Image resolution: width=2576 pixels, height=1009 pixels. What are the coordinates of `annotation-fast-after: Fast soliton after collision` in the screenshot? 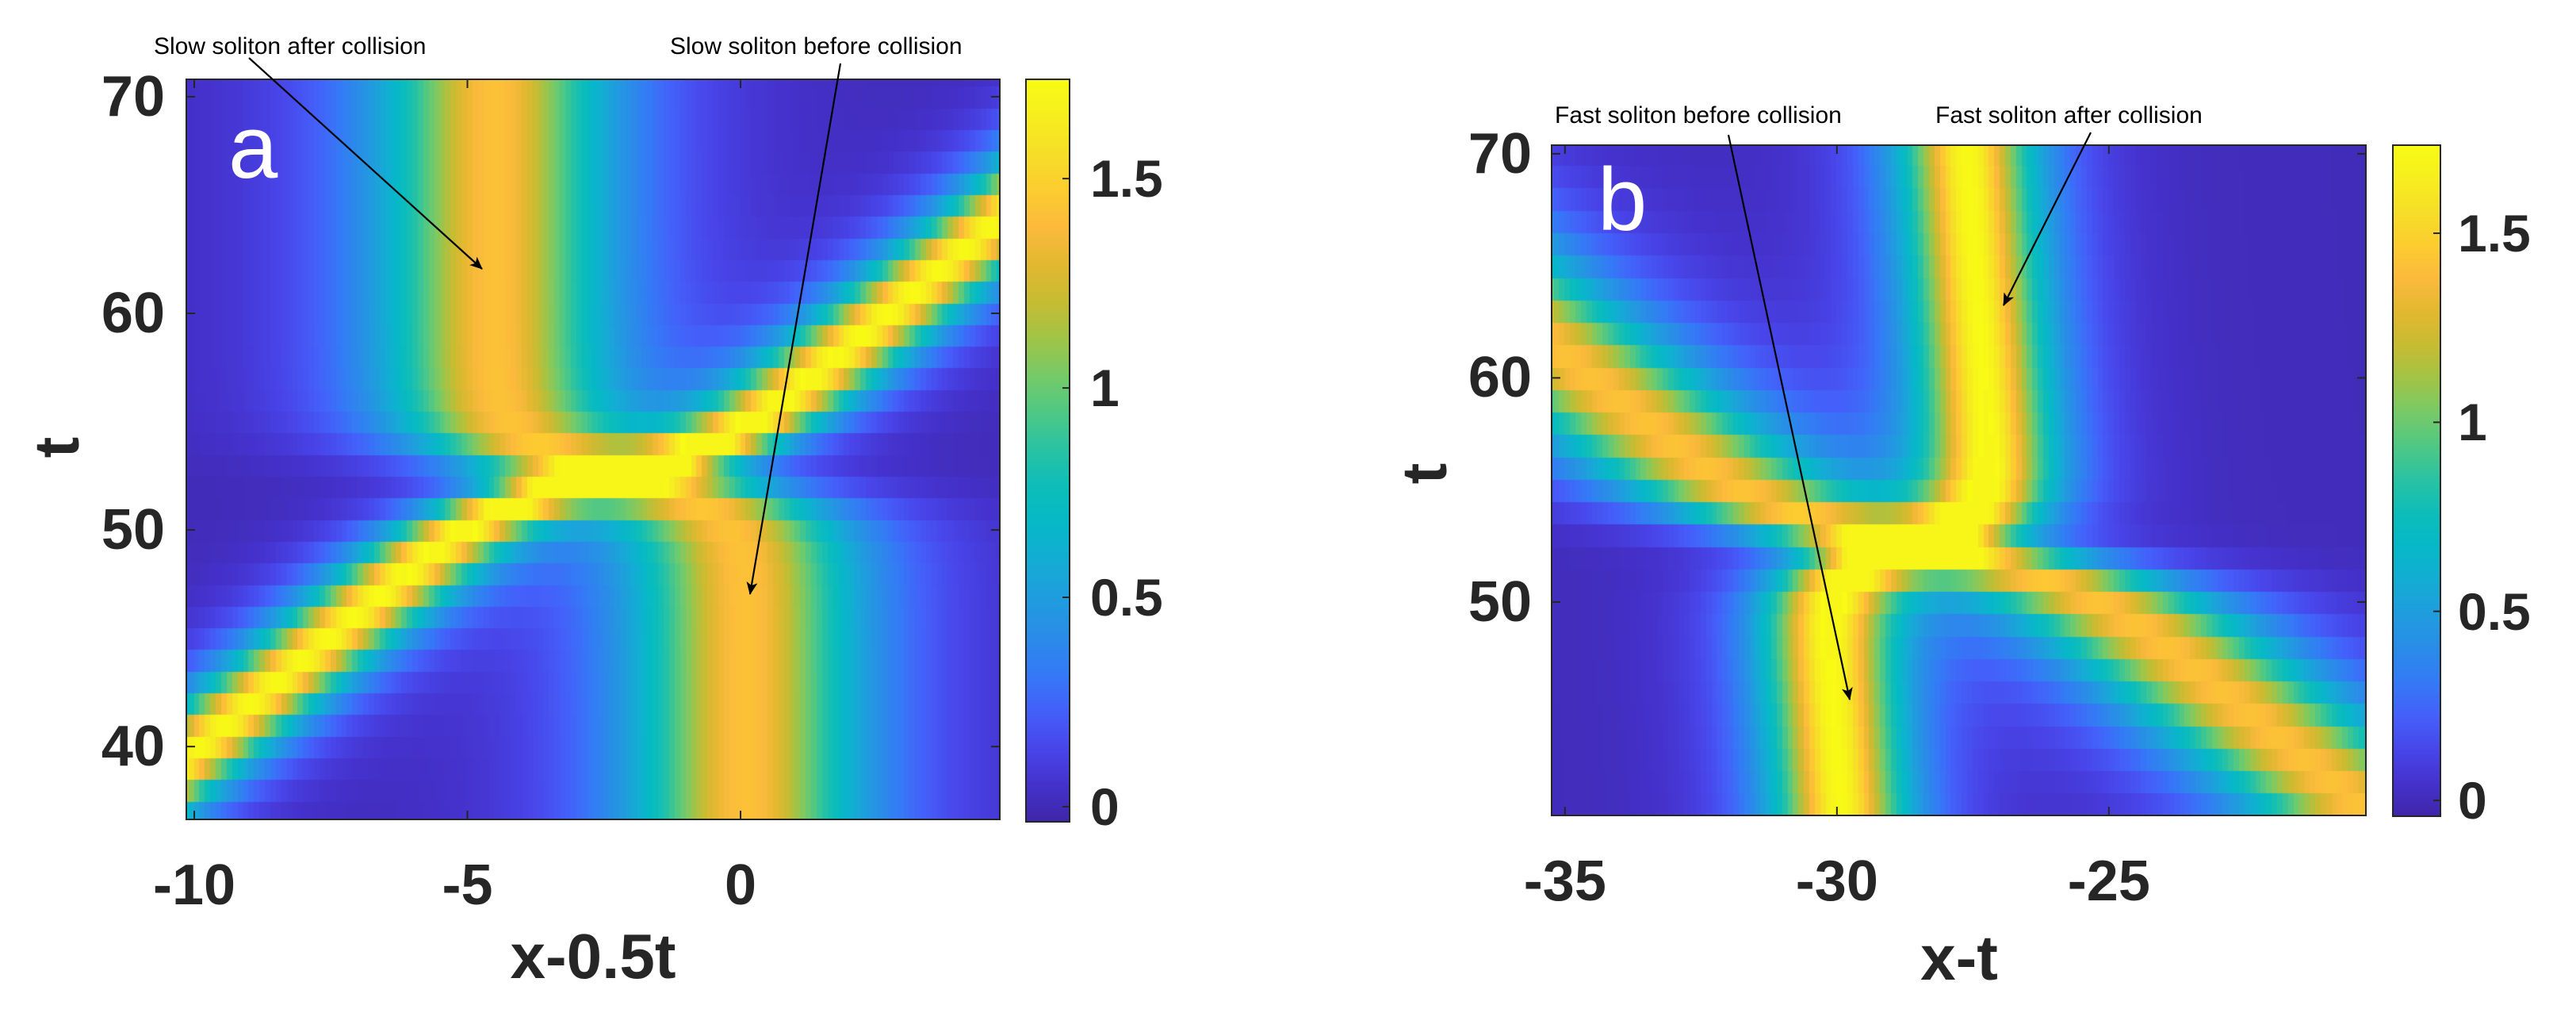 It's located at (2069, 115).